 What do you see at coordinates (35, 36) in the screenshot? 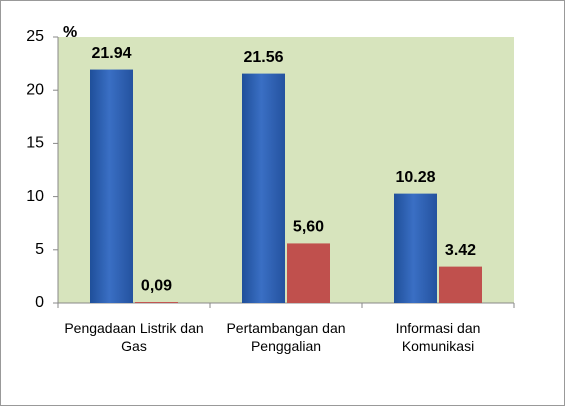
I see `y-tick-label: 25` at bounding box center [35, 36].